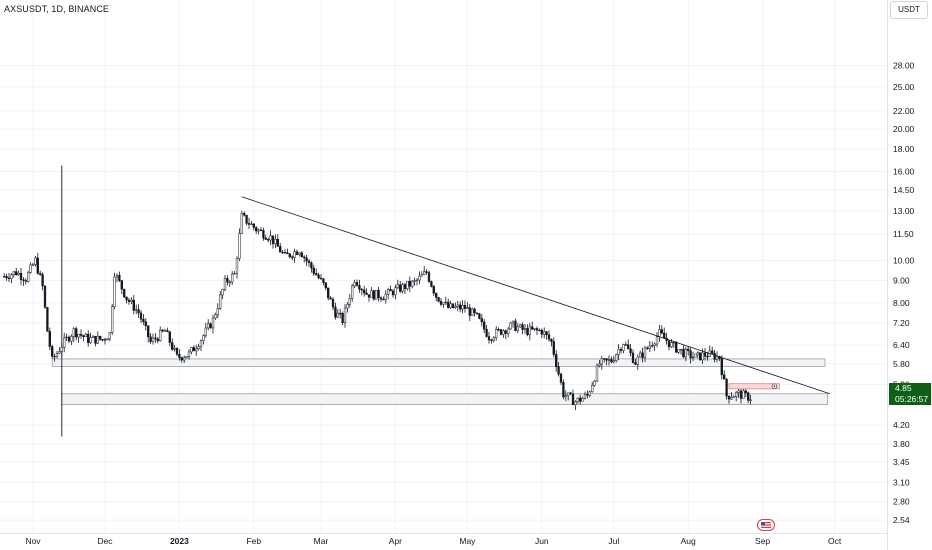 The width and height of the screenshot is (932, 550). I want to click on time-axis: Nov Dec 2023 Feb Mar Apr May Jun Jul Aug Sep Oct, so click(443, 540).